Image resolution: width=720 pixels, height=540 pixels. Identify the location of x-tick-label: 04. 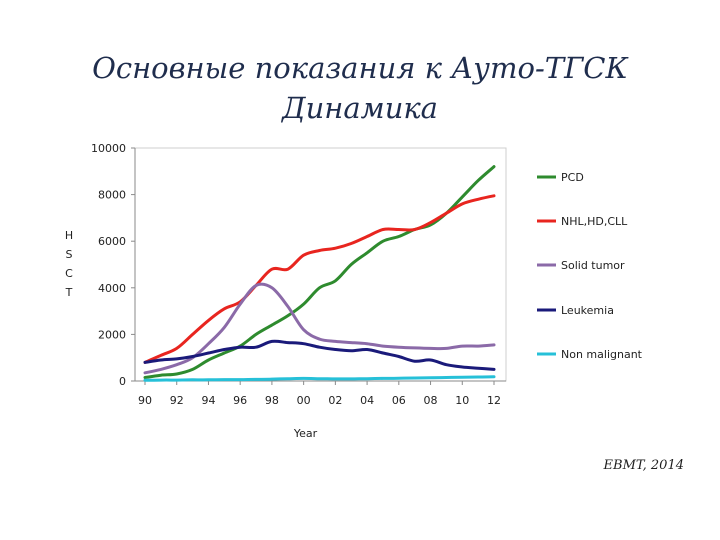
(367, 400).